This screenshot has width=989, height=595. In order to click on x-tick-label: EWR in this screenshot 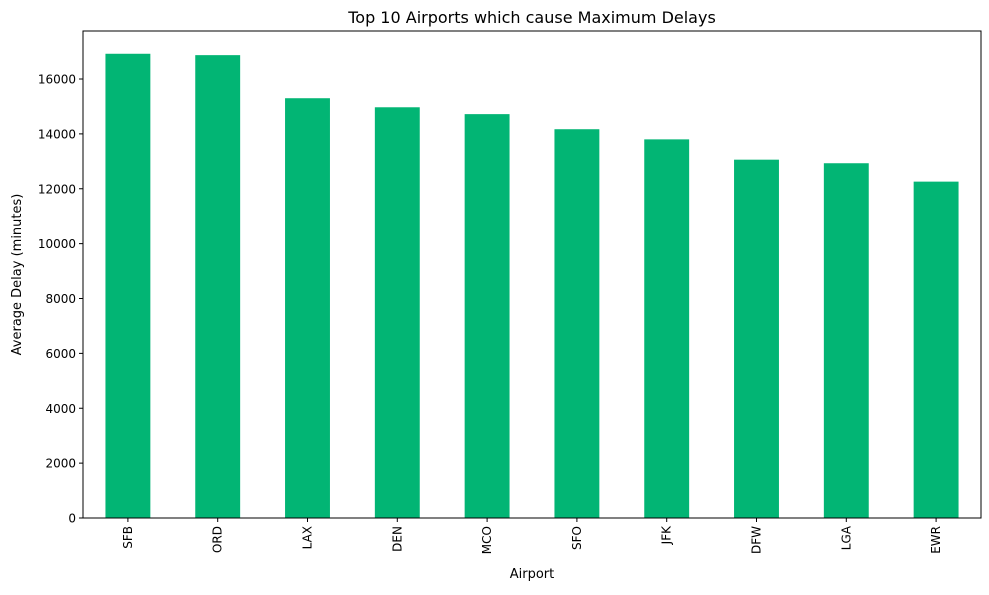, I will do `click(936, 540)`.